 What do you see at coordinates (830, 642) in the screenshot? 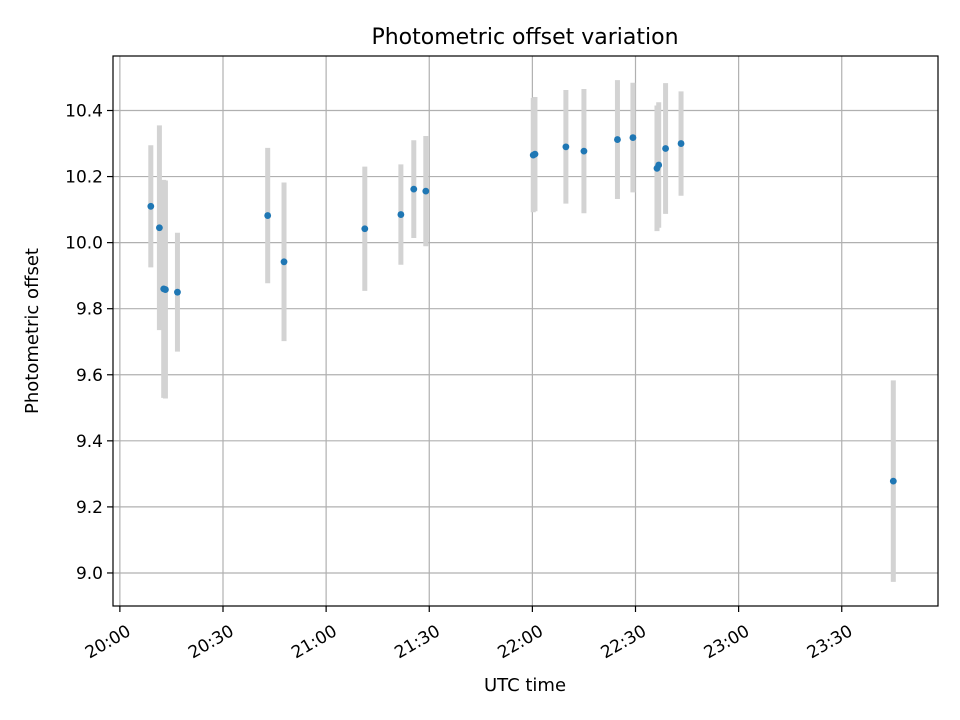
I see `x-tick-label: 23:30` at bounding box center [830, 642].